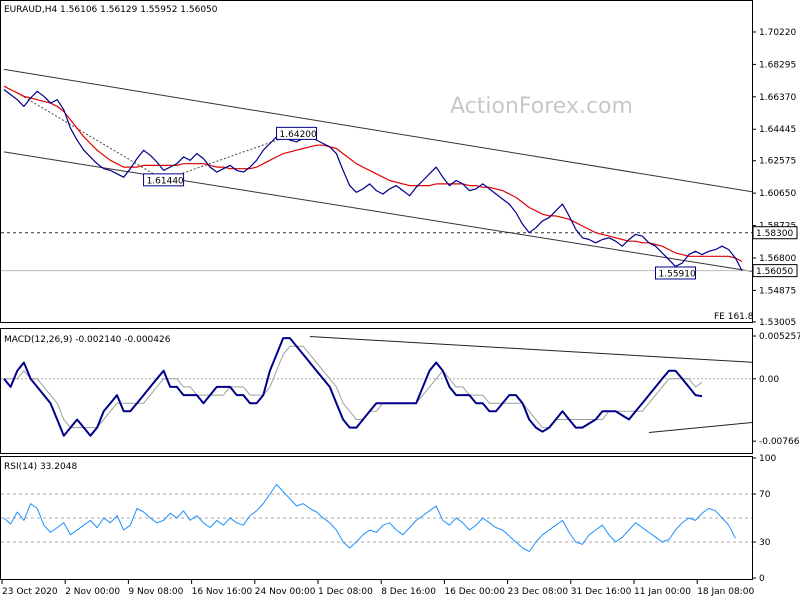  Describe the element at coordinates (30, 592) in the screenshot. I see `x-tick-label: 23 Oct 2020` at that location.